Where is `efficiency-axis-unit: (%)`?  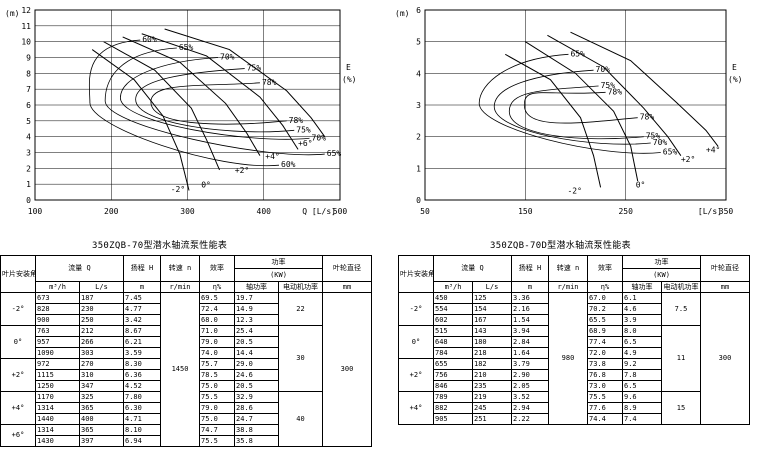 efficiency-axis-unit: (%) is located at coordinates (735, 79).